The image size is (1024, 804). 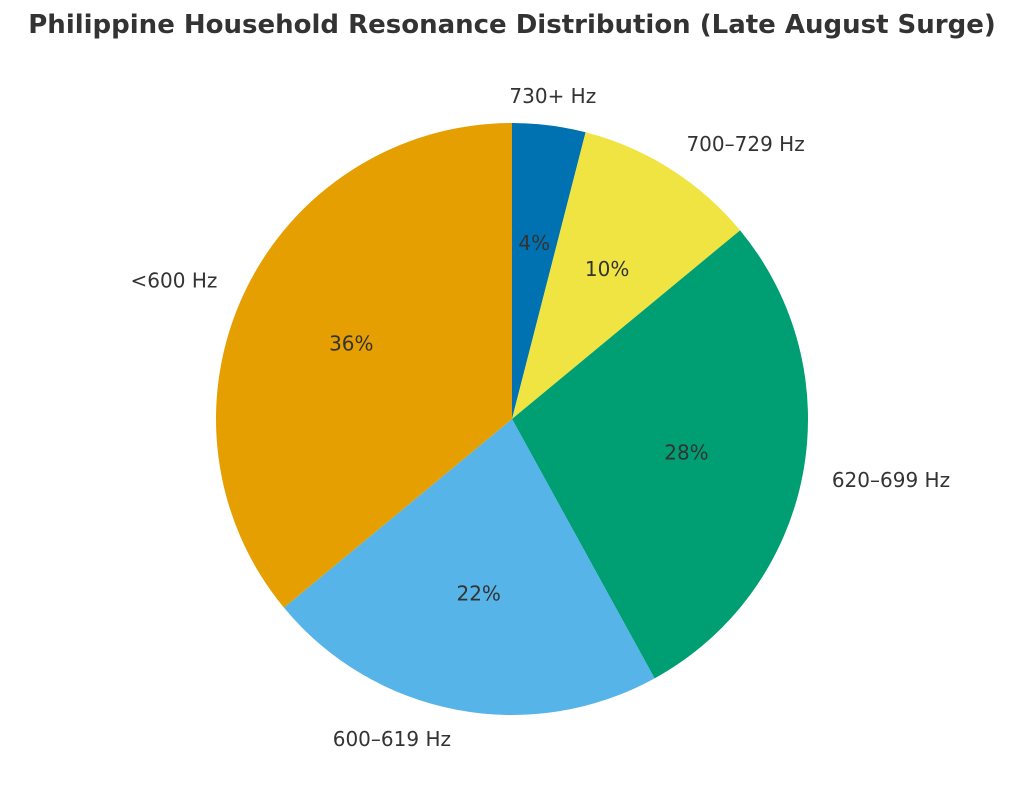 What do you see at coordinates (745, 144) in the screenshot?
I see `slice-category-label: 700–729 Hz` at bounding box center [745, 144].